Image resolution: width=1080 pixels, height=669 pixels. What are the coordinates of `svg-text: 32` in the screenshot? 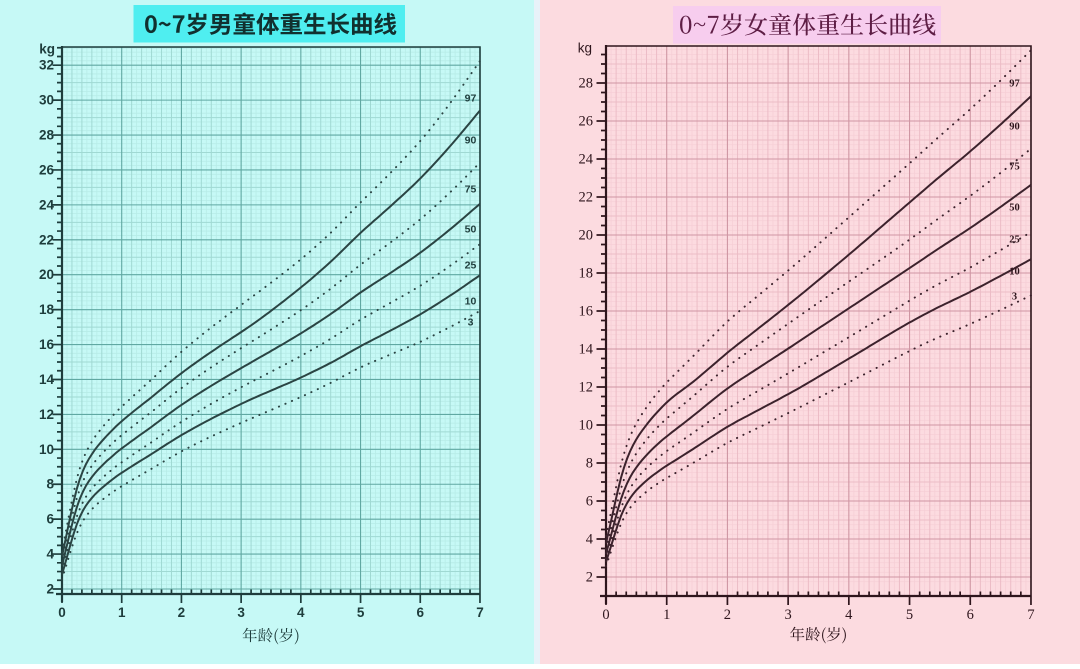 It's located at (46, 65).